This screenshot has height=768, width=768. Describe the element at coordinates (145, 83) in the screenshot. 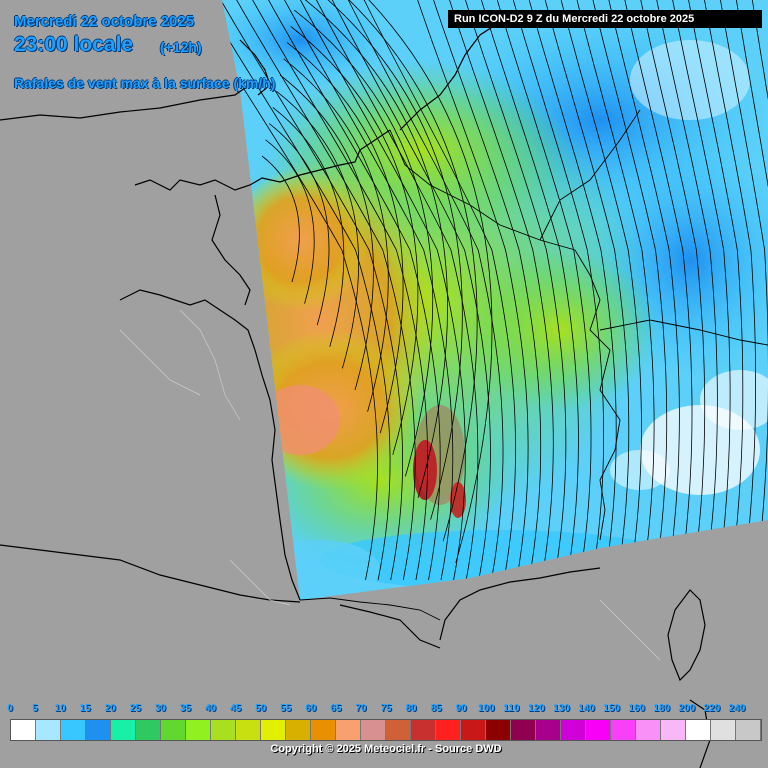

I see `parameter-title: Rafales de vent max à la surface (km/h)` at that location.